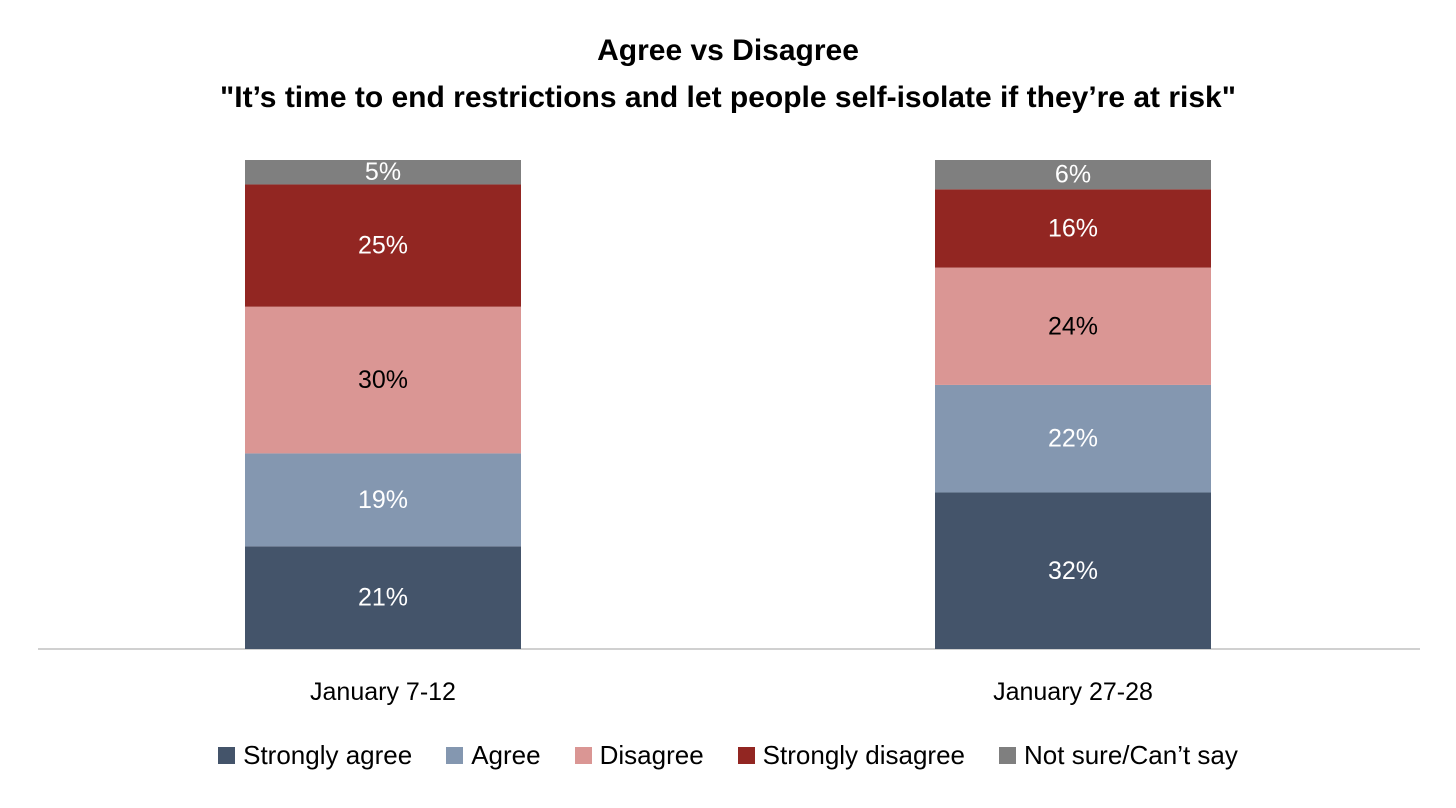 The width and height of the screenshot is (1456, 808). I want to click on data-label: 21%, so click(383, 598).